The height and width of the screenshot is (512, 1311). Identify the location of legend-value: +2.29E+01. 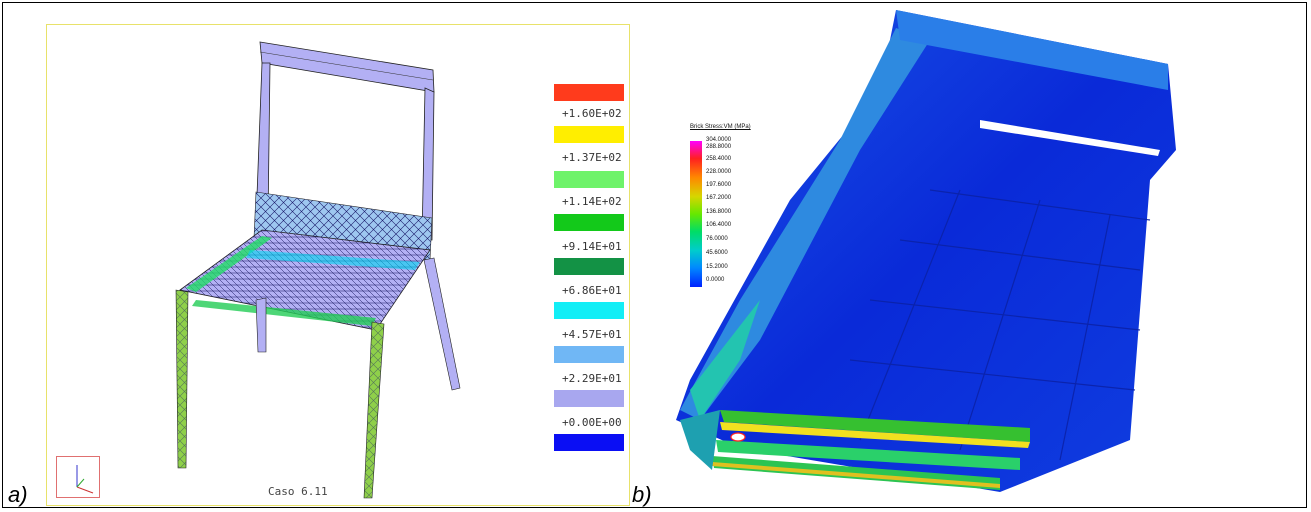
(592, 378).